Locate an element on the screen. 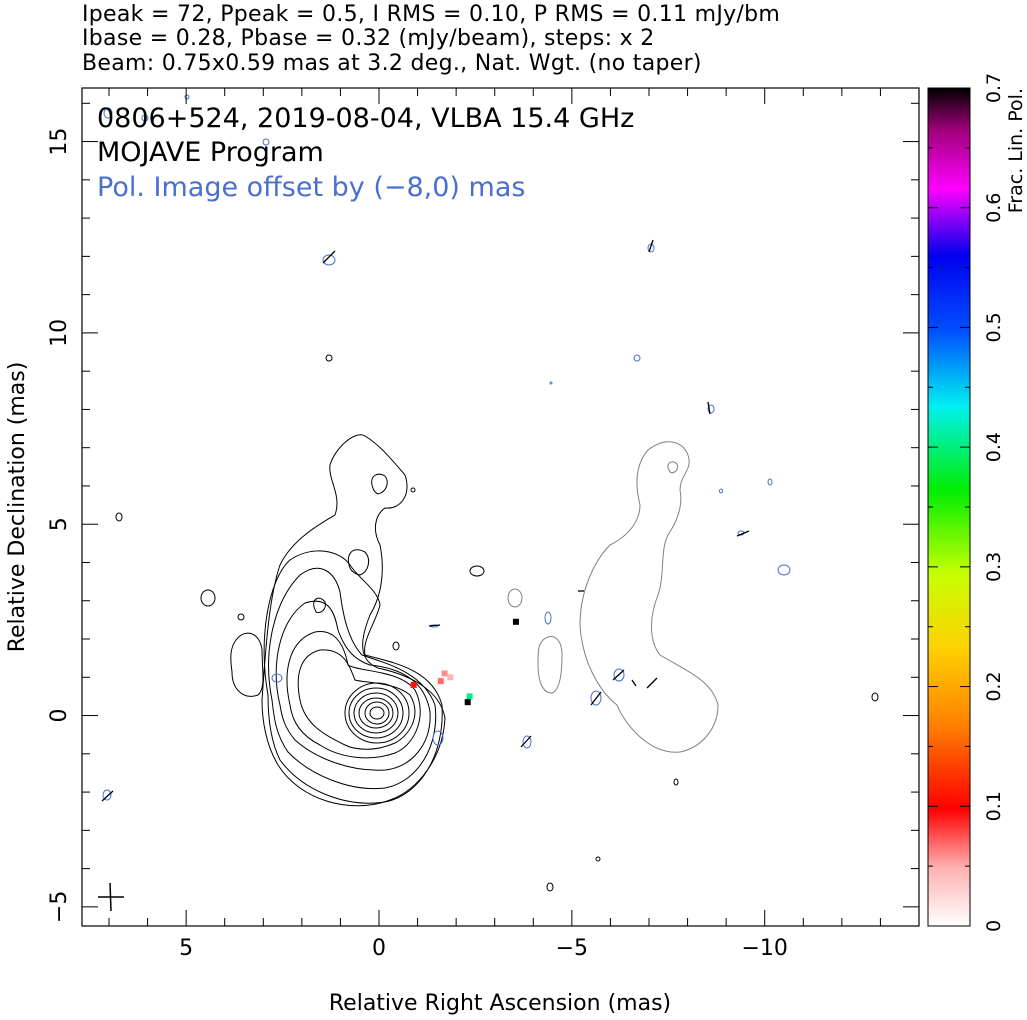 The width and height of the screenshot is (1027, 1020). colorbar-tick-label: 0.7 is located at coordinates (994, 88).